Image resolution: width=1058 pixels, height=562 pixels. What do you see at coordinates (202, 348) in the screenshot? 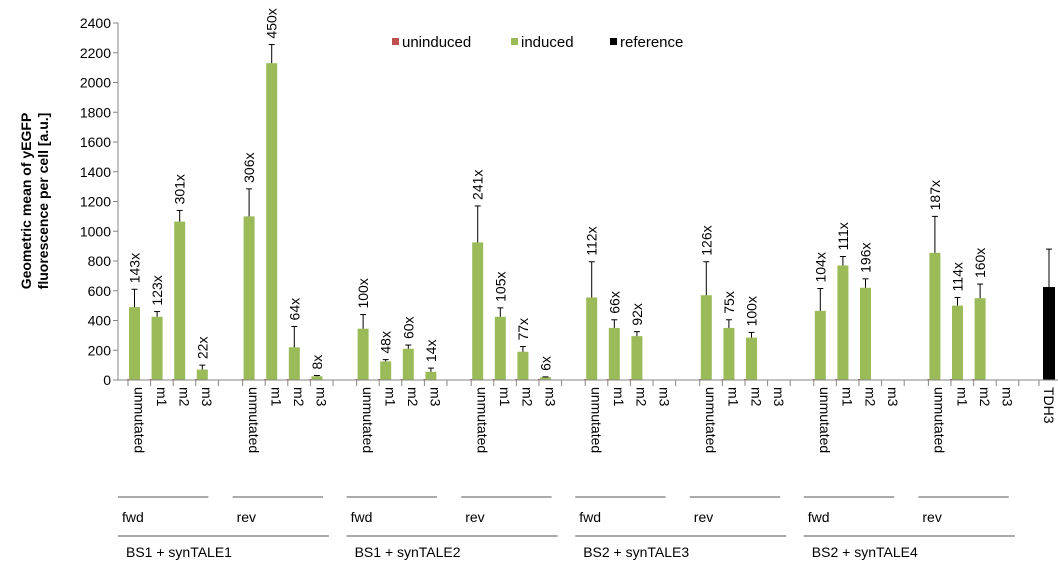
I see `fold-change-label: 22x` at bounding box center [202, 348].